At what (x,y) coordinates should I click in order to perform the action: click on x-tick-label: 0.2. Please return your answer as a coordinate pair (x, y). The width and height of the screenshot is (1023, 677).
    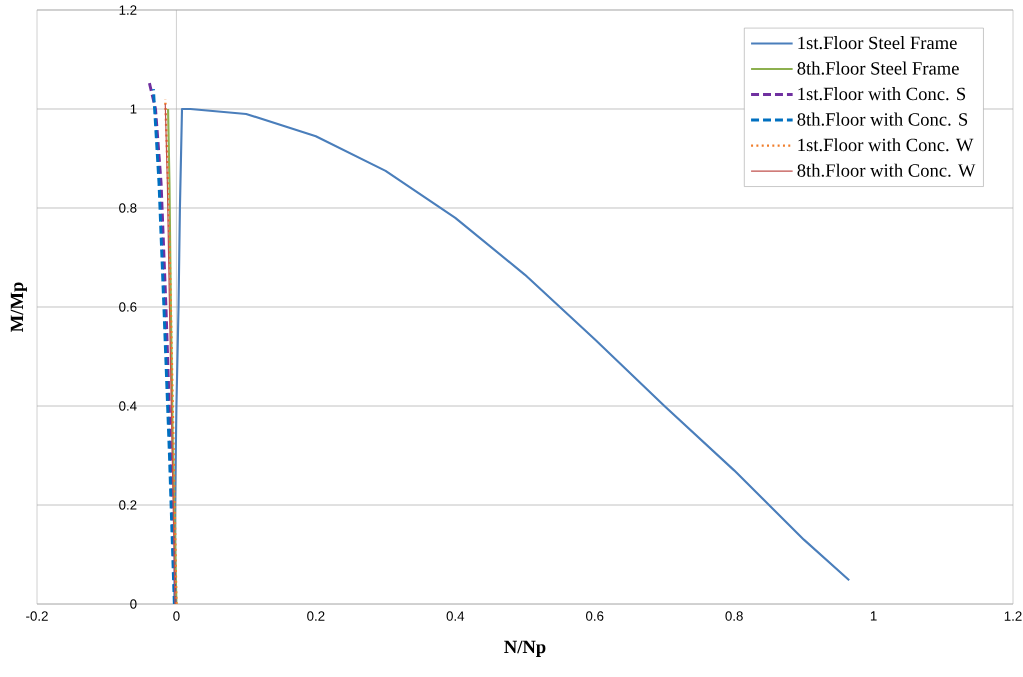
    Looking at the image, I should click on (316, 616).